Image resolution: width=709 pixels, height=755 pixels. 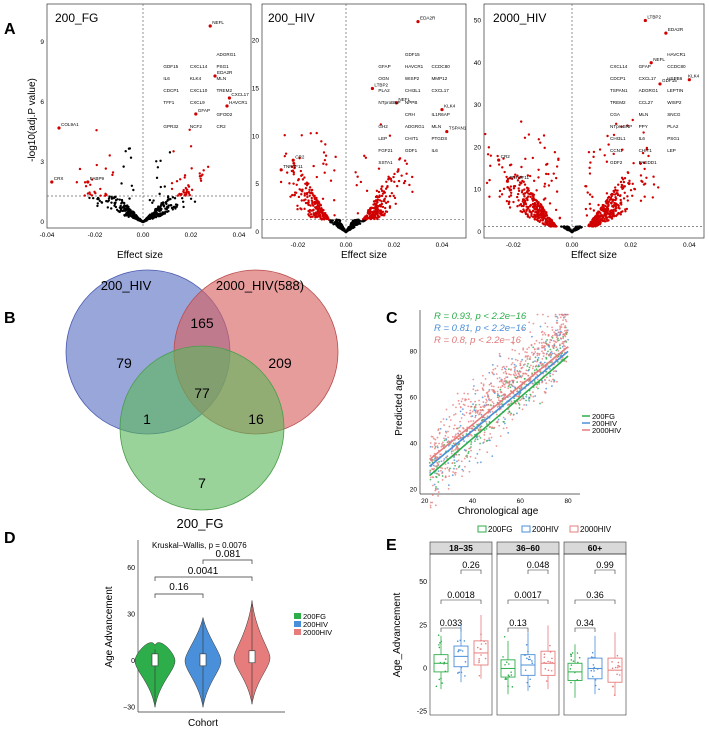 I want to click on panel-label-b: B, so click(x=10, y=318).